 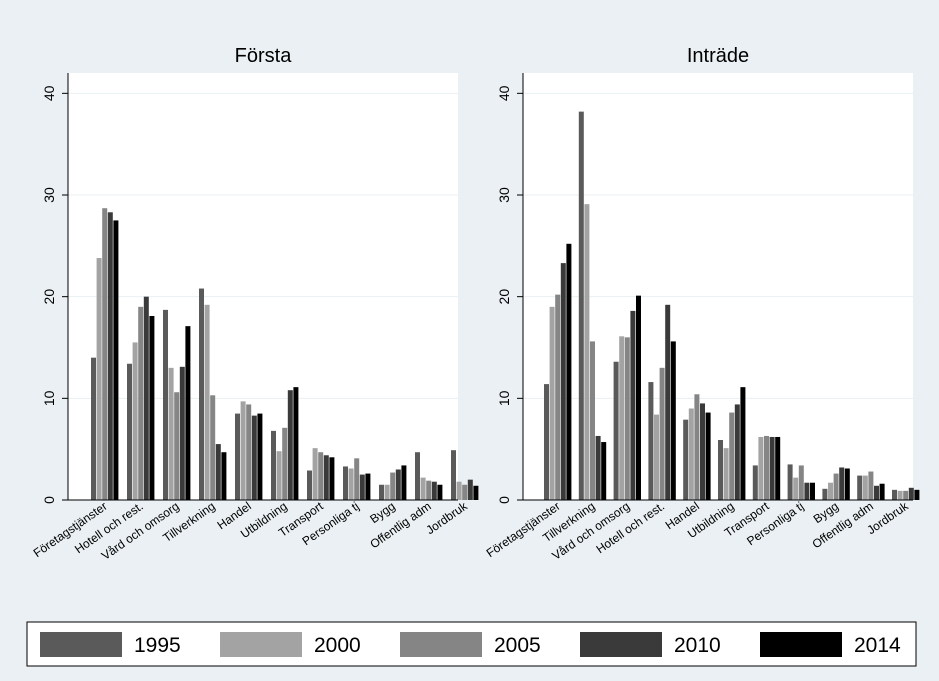 I want to click on bar-2014-offentlig-adm, so click(x=440, y=492).